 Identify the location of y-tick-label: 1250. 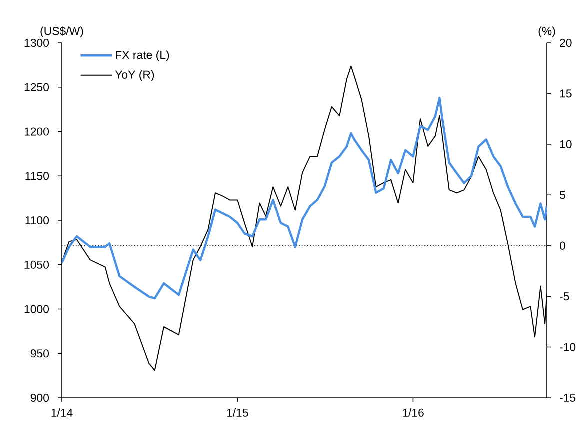
(37, 87).